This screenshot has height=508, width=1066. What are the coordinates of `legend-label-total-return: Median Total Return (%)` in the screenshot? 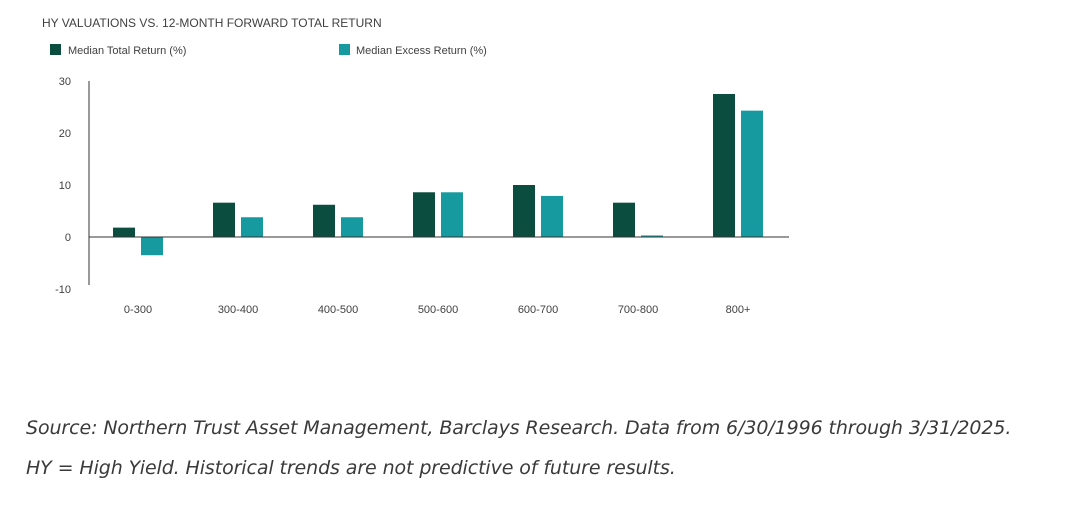 It's located at (127, 51).